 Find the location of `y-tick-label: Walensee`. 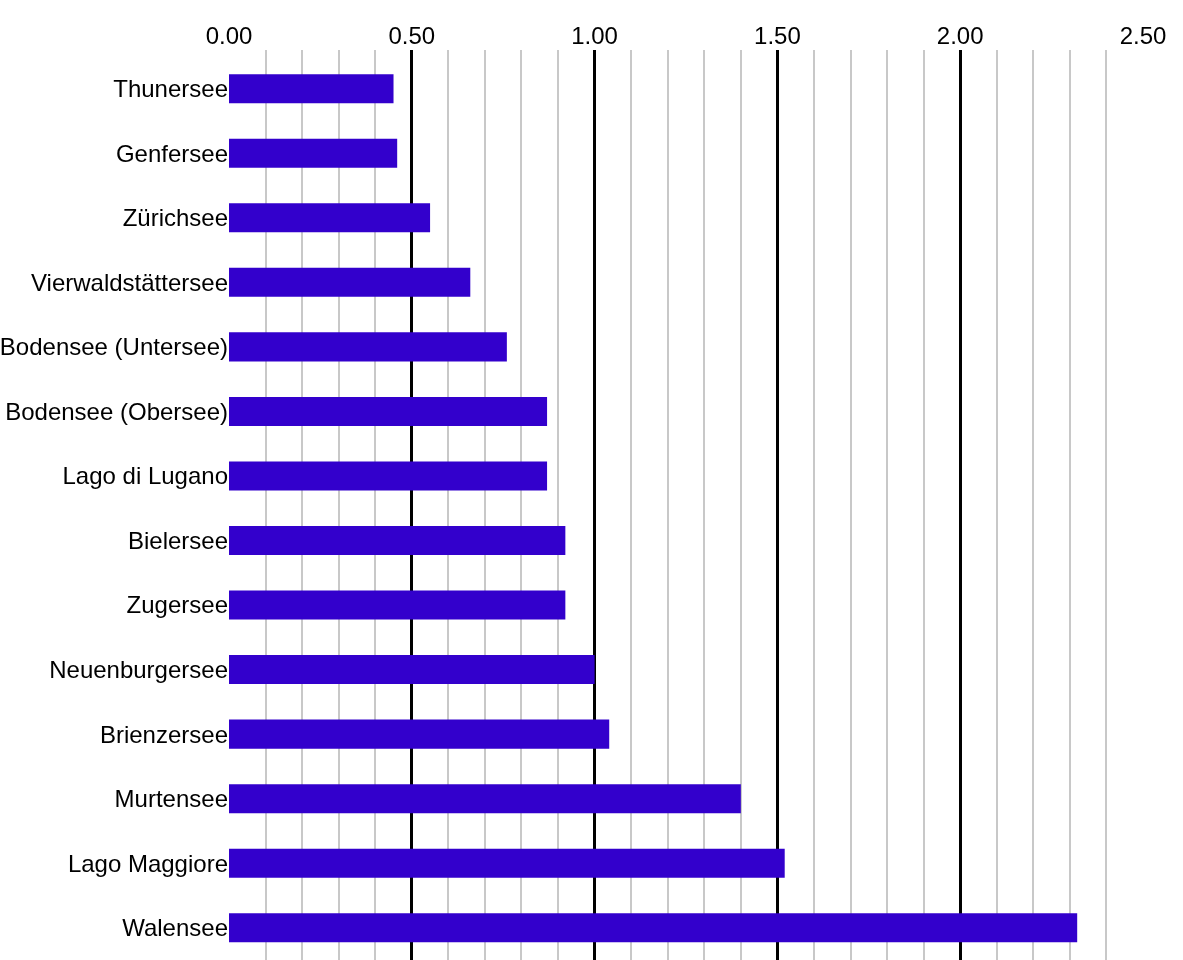

y-tick-label: Walensee is located at coordinates (175, 928).